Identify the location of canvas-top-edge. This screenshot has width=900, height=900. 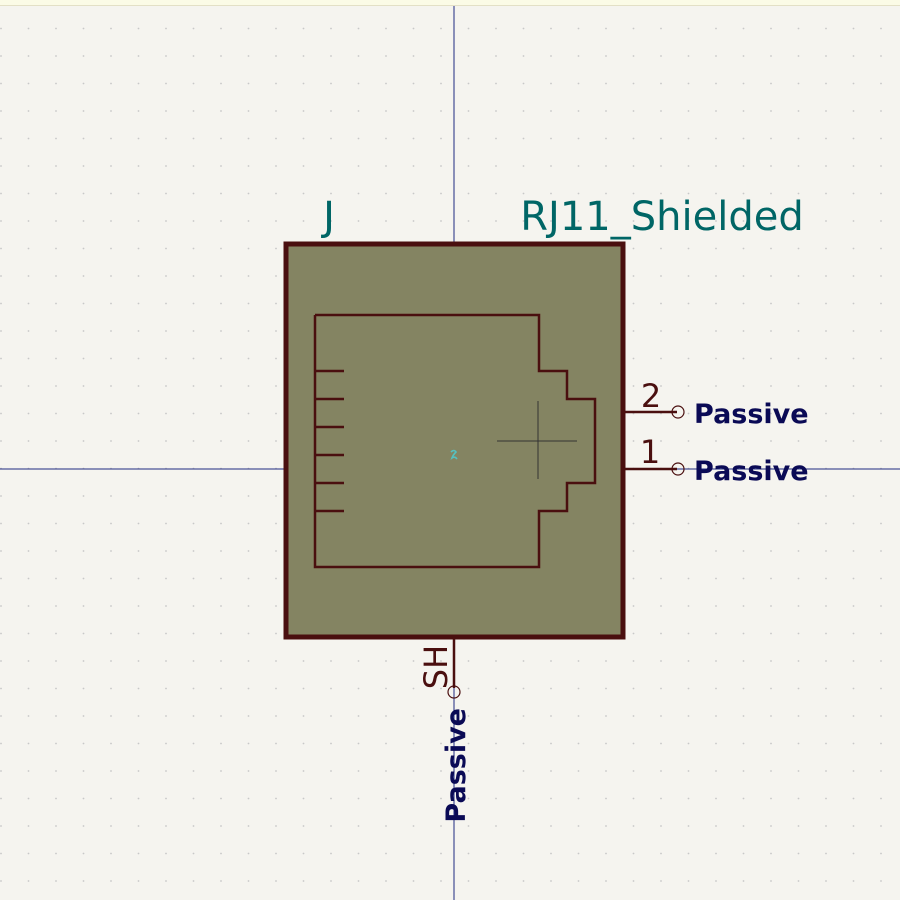
(450, 3).